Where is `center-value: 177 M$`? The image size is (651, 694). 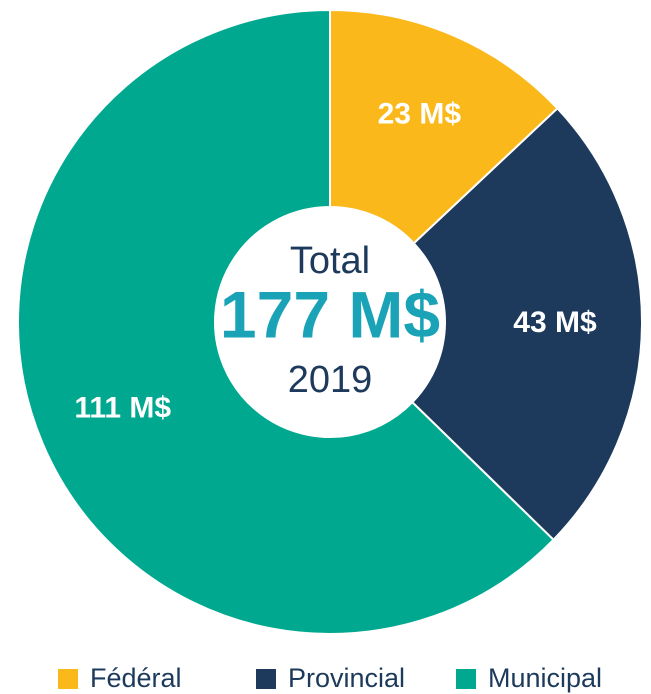
center-value: 177 M$ is located at coordinates (330, 314).